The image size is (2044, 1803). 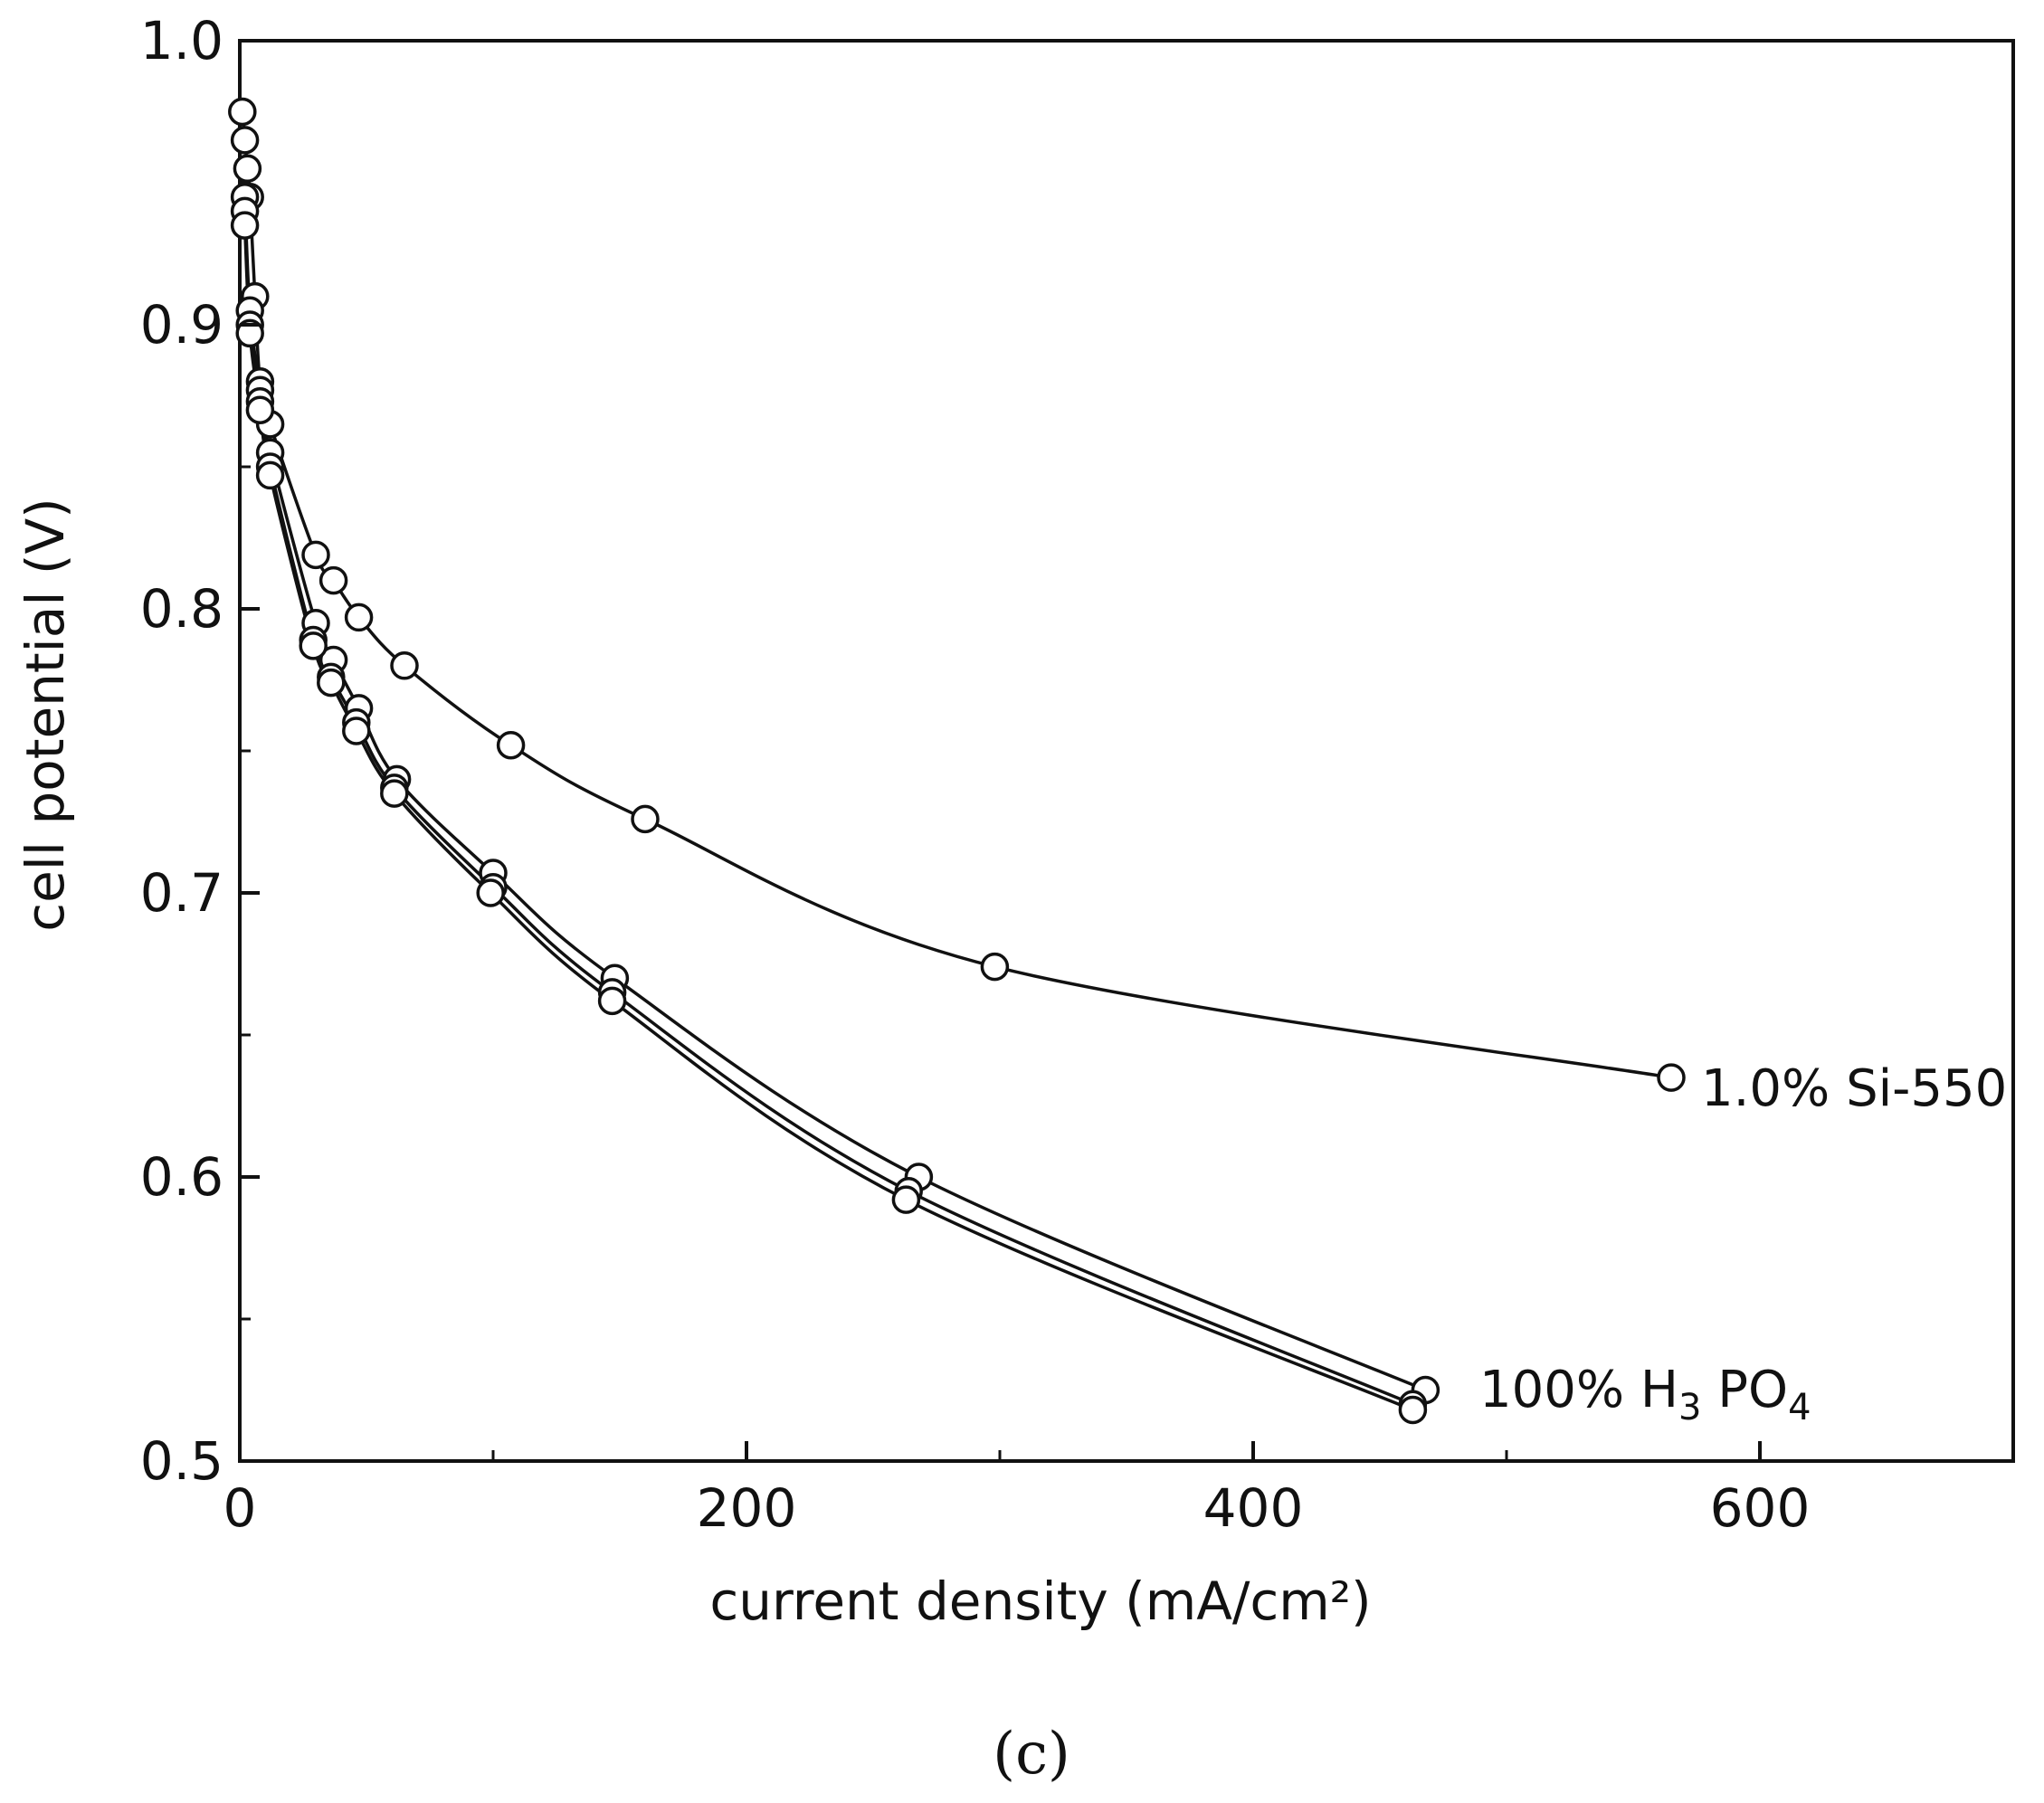 What do you see at coordinates (45, 715) in the screenshot?
I see `y-axis-title: cell potential (V)` at bounding box center [45, 715].